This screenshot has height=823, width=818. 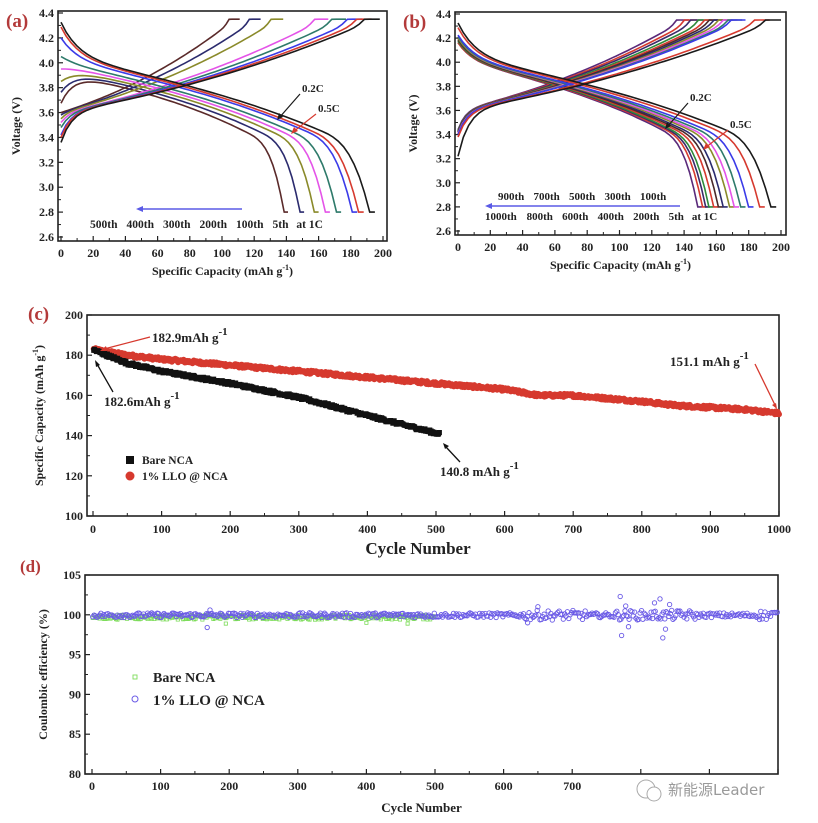 I want to click on legend-label: 700th, so click(x=547, y=197).